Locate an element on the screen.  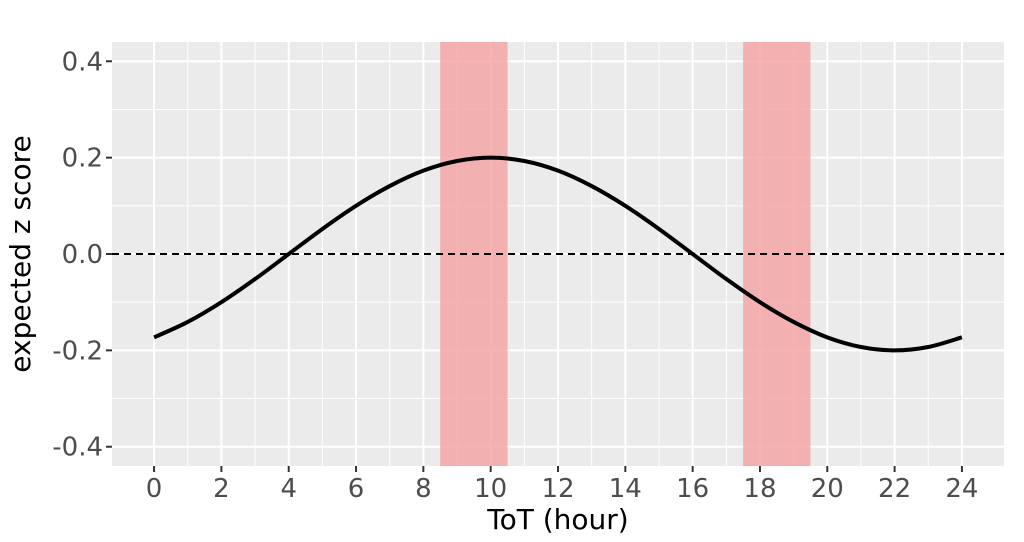
x-tick-label: 0 is located at coordinates (154, 489).